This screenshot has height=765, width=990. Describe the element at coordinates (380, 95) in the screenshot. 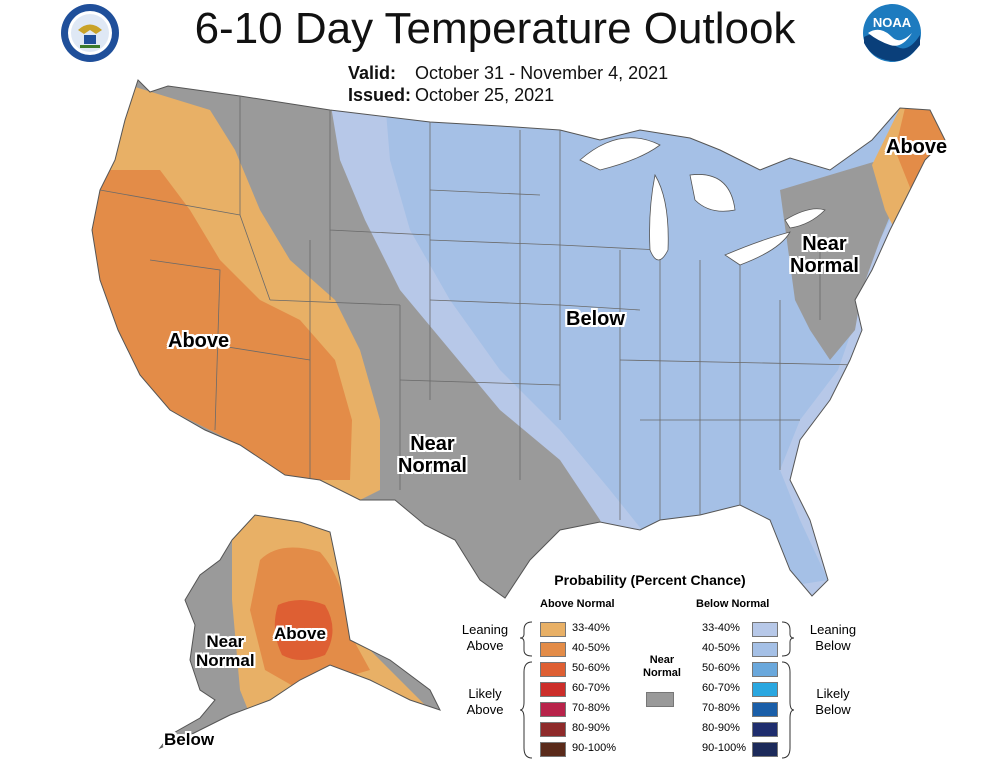

I see `issued-label: Issued:` at that location.